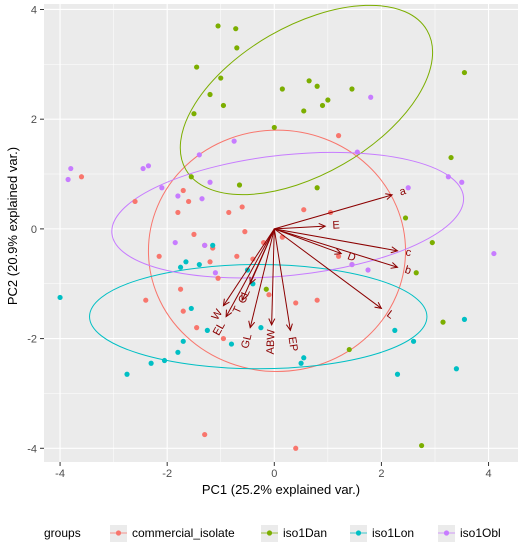  Describe the element at coordinates (488, 474) in the screenshot. I see `x-tick-label: 4` at that location.